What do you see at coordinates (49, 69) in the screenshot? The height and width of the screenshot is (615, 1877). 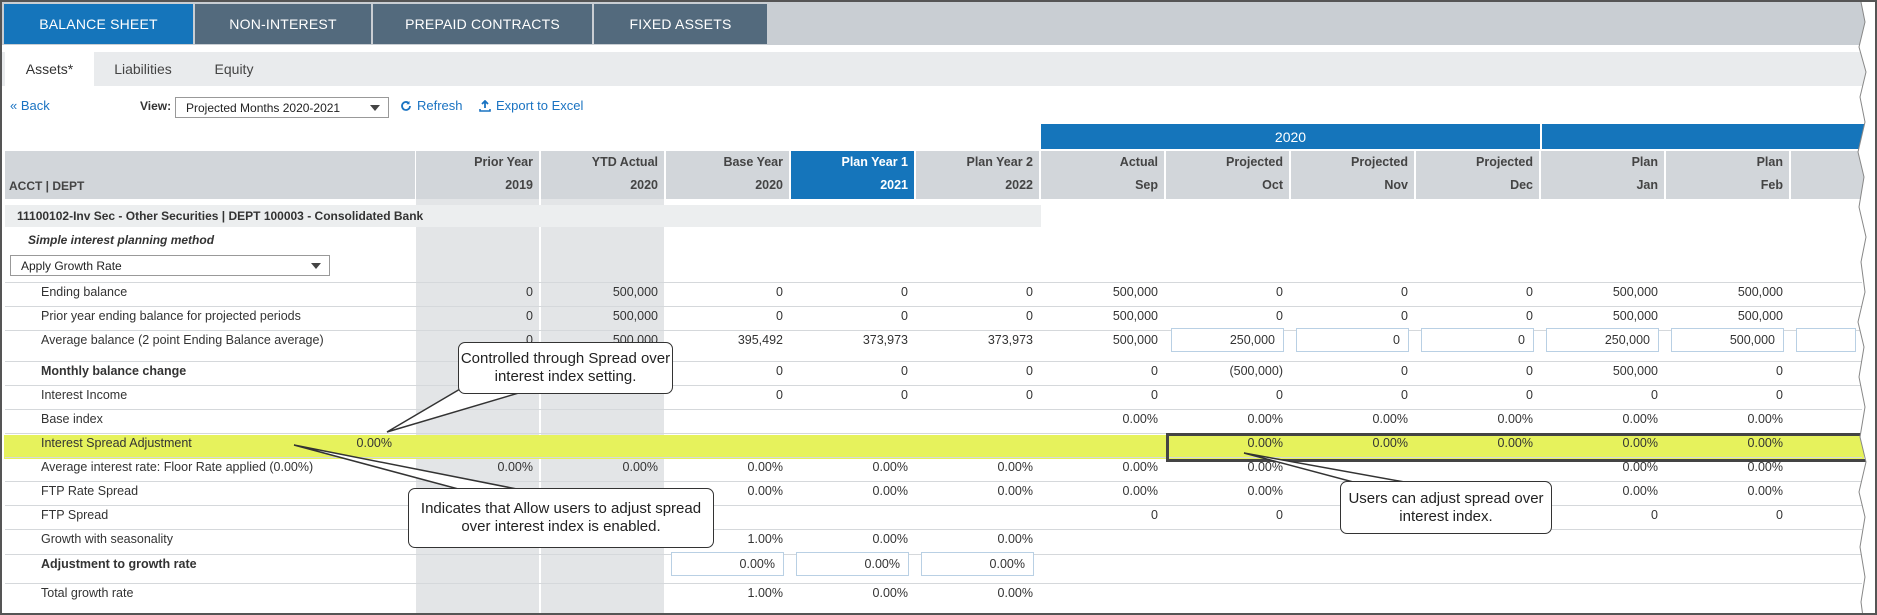 I see `subtab-assets: Assets*` at bounding box center [49, 69].